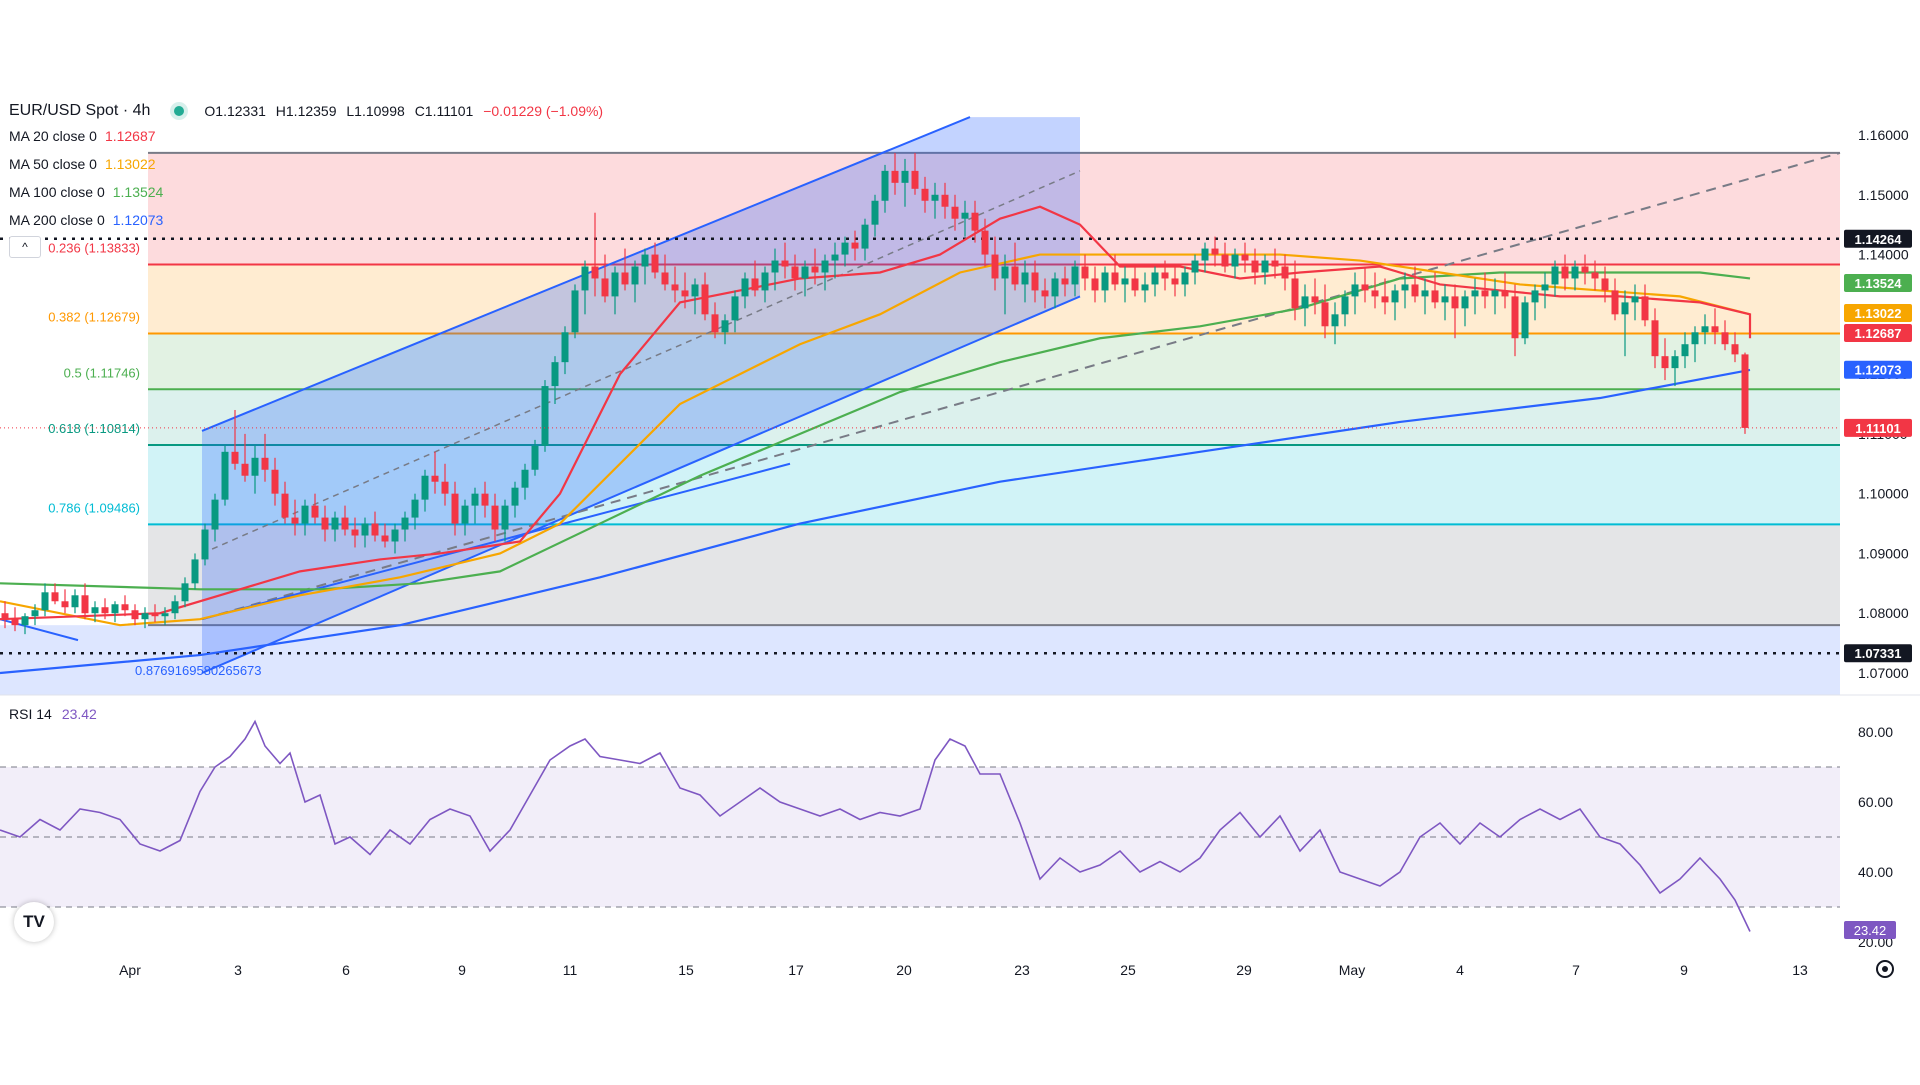 The image size is (1920, 1085). What do you see at coordinates (238, 970) in the screenshot?
I see `time-axis-label: 3` at bounding box center [238, 970].